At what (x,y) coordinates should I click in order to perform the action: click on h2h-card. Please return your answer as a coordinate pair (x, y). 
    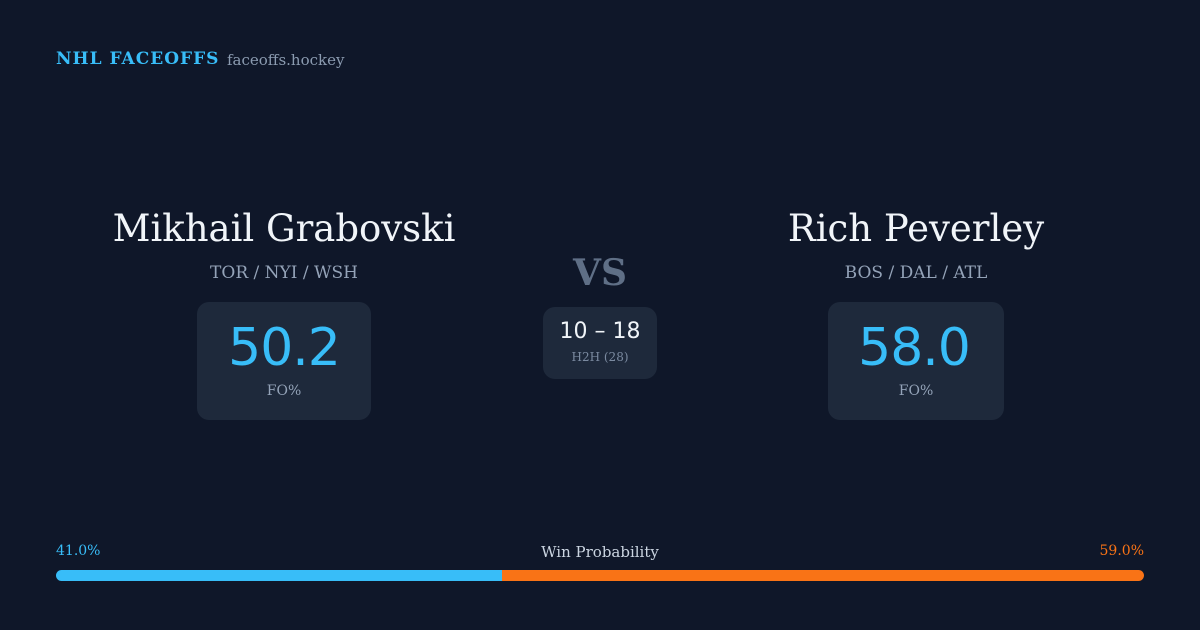
    Looking at the image, I should click on (600, 343).